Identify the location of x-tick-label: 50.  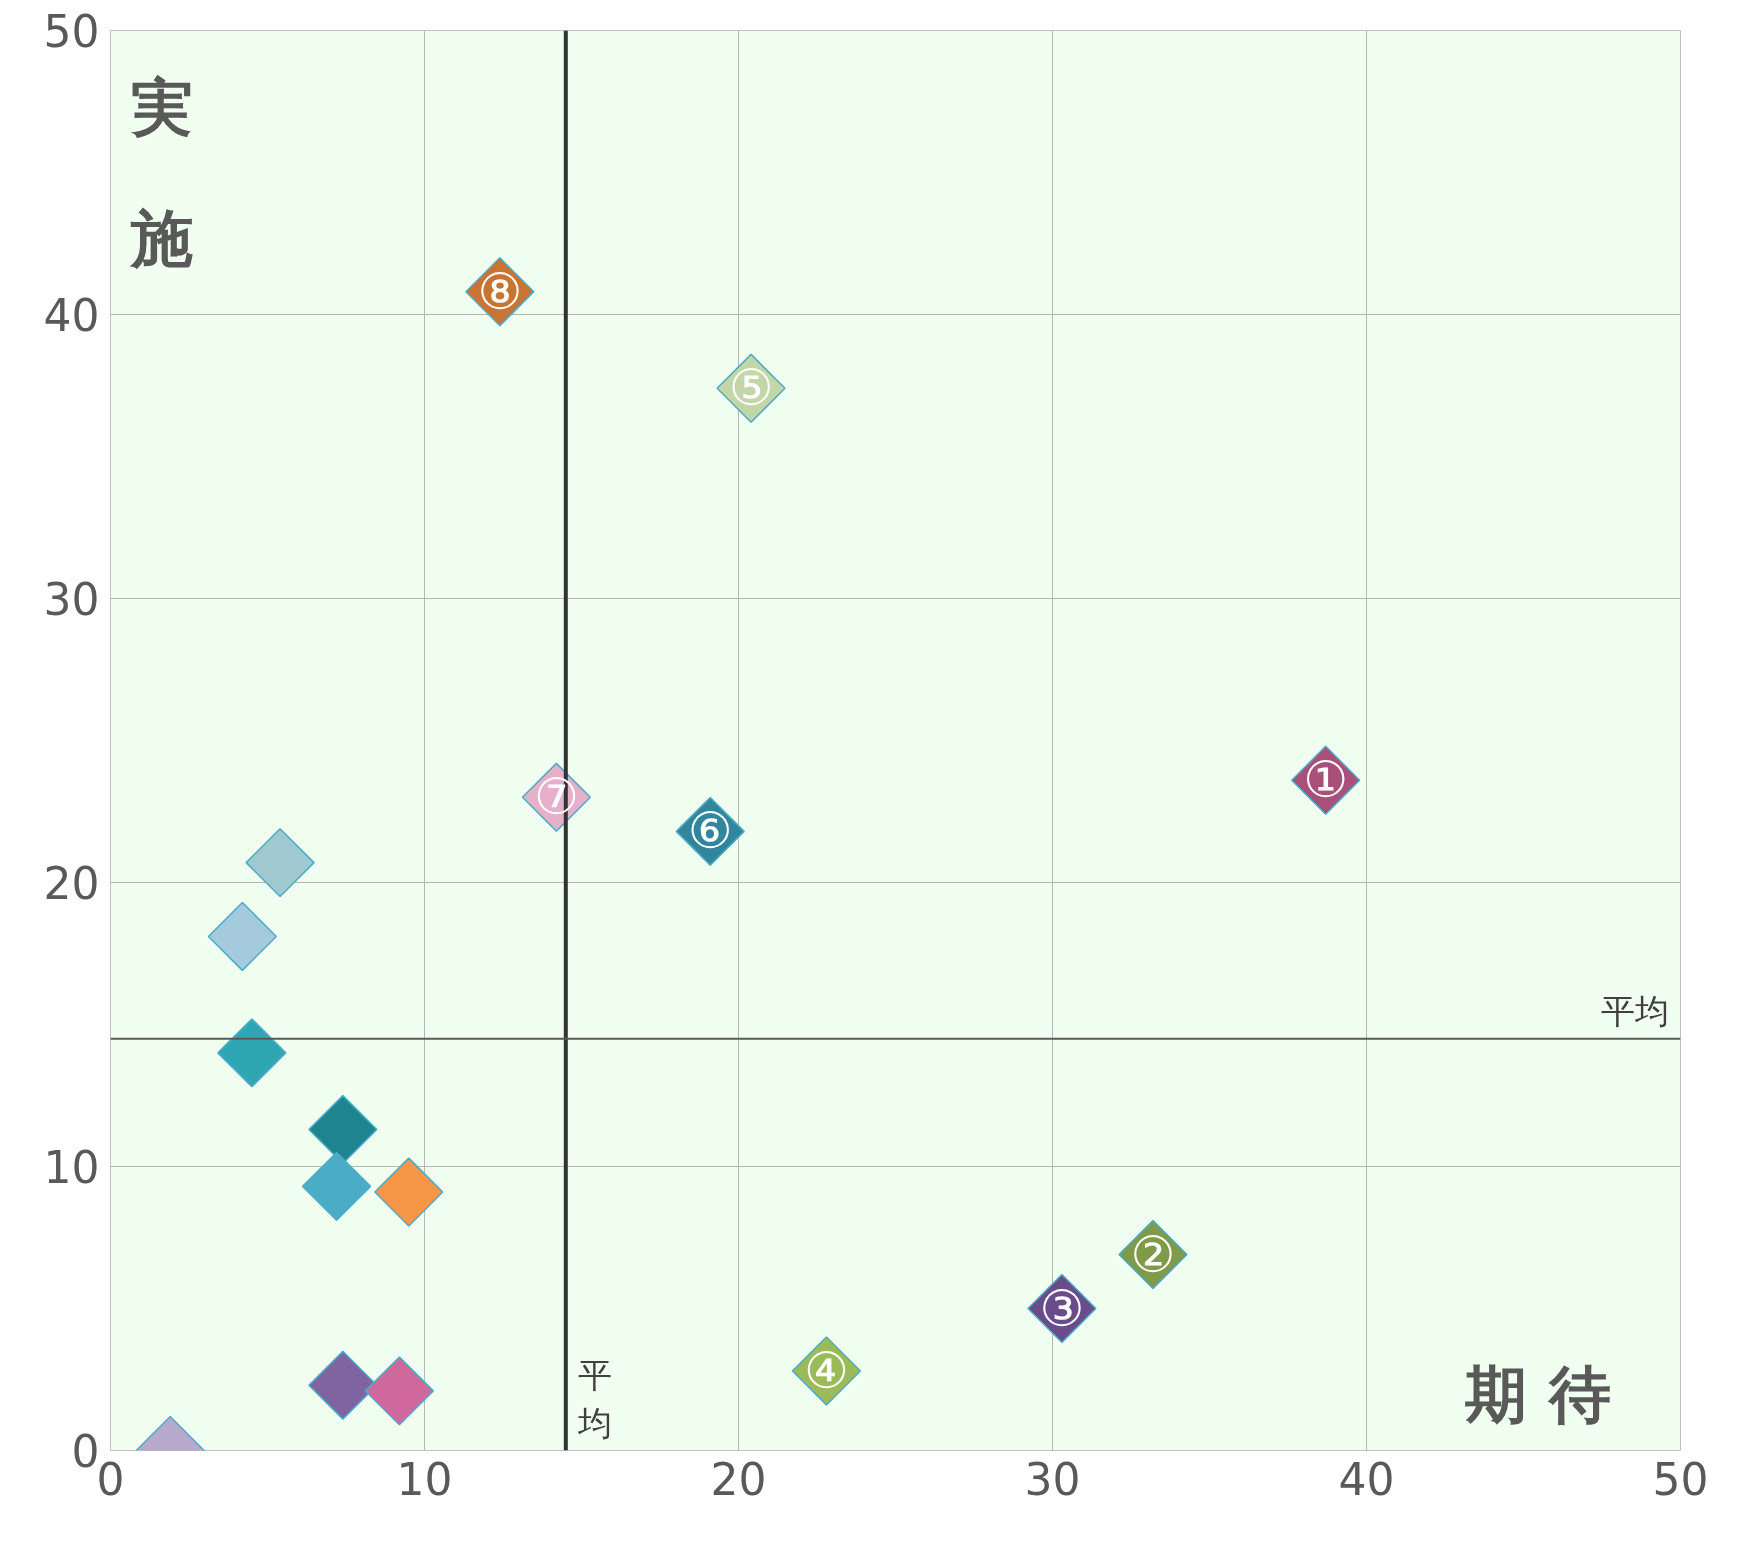
(1680, 1479).